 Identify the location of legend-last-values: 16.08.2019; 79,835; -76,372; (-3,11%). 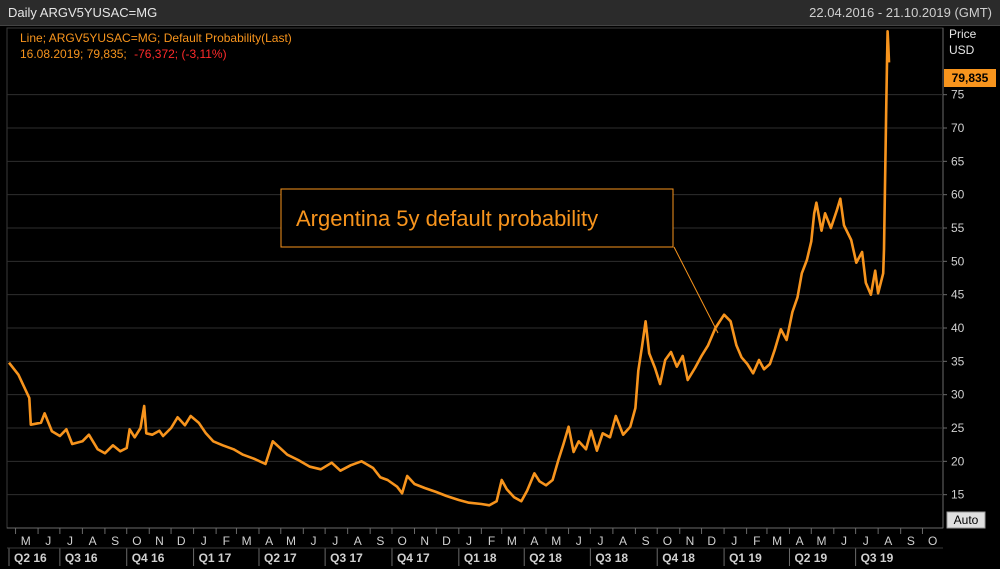
(123, 54).